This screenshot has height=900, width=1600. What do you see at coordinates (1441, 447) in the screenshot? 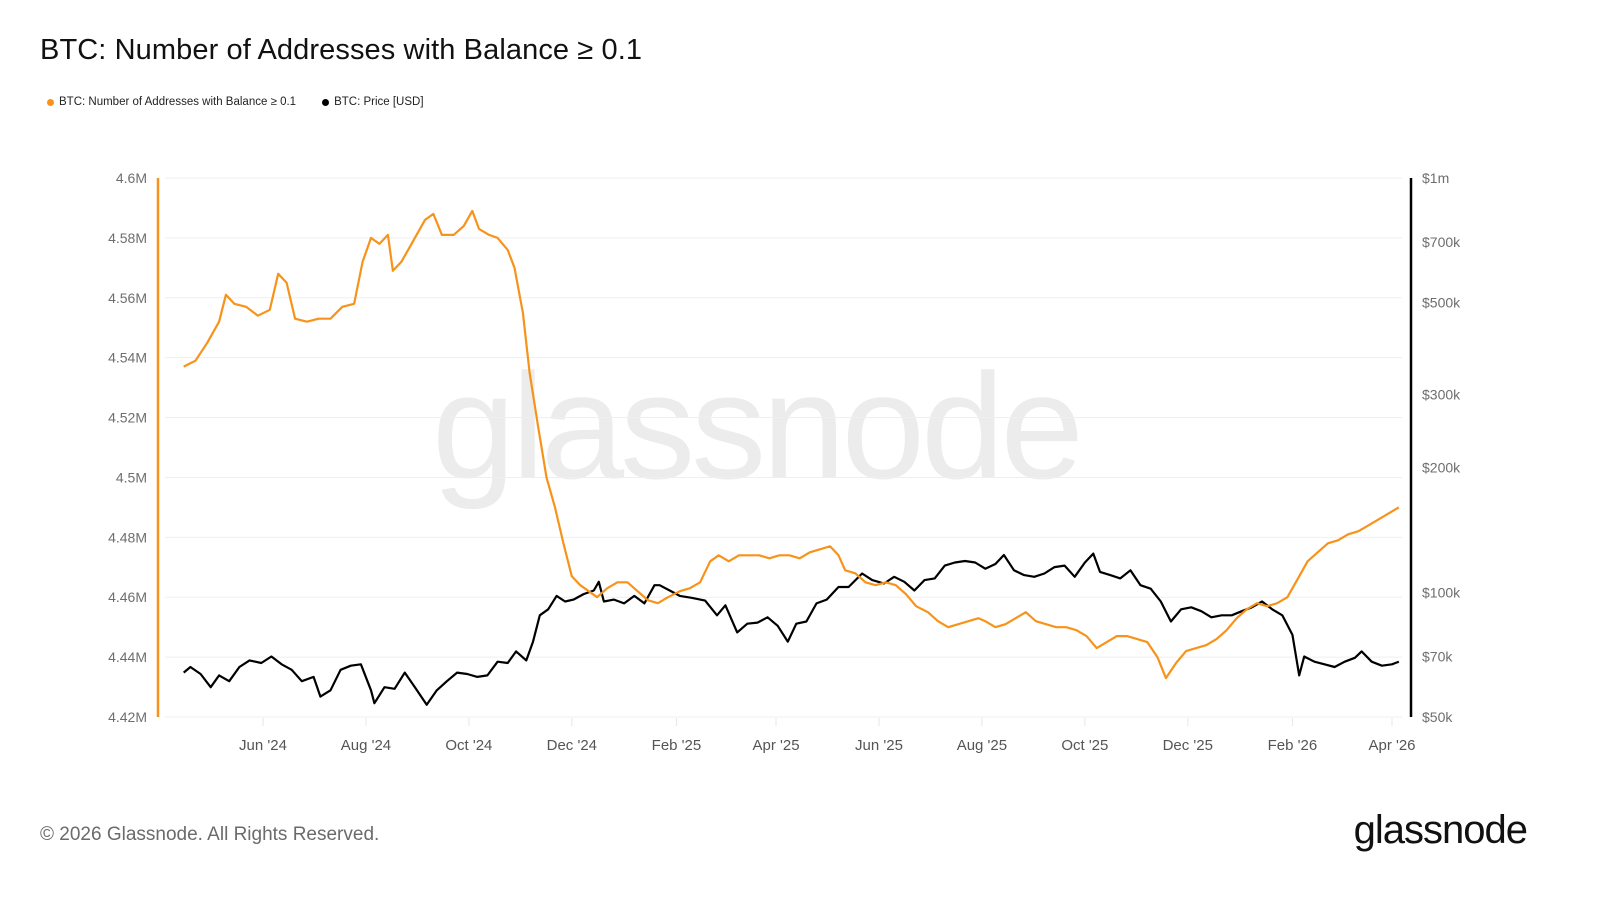
I see `y-axis-right: $1m $700k $500k $300k $200k $100k $70k $50k` at bounding box center [1441, 447].